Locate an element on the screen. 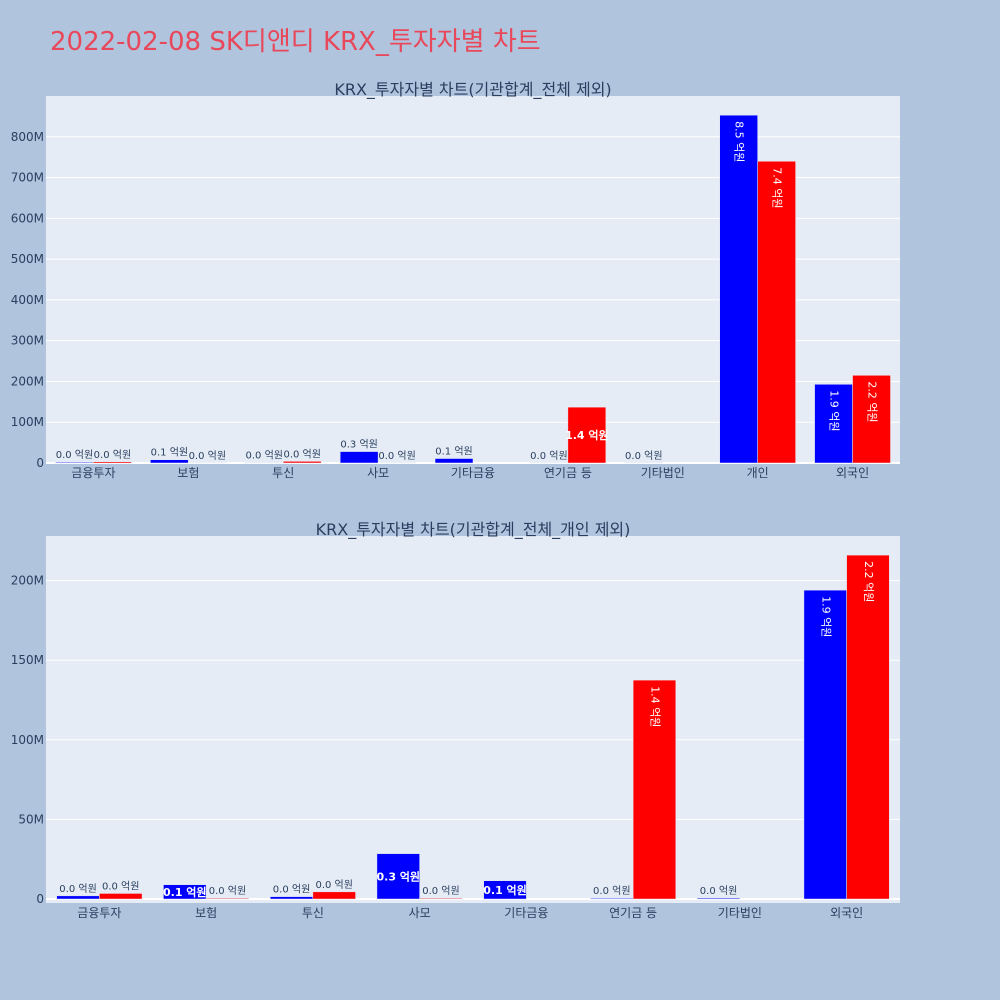 The image size is (1000, 1000). y-tick-label: 600M is located at coordinates (27, 218).